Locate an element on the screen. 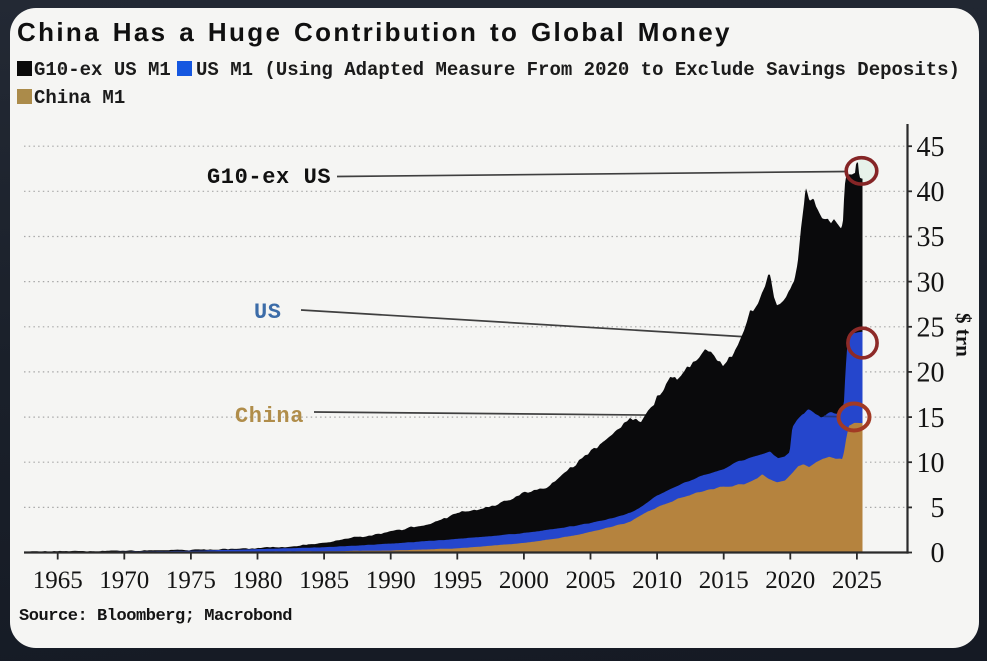 The width and height of the screenshot is (987, 661). svg-text: 10 is located at coordinates (931, 463).